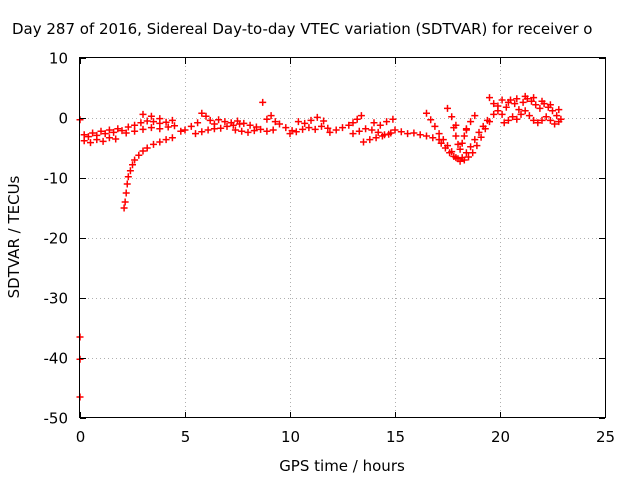 The image size is (640, 485). I want to click on x-tick-label: 10, so click(290, 437).